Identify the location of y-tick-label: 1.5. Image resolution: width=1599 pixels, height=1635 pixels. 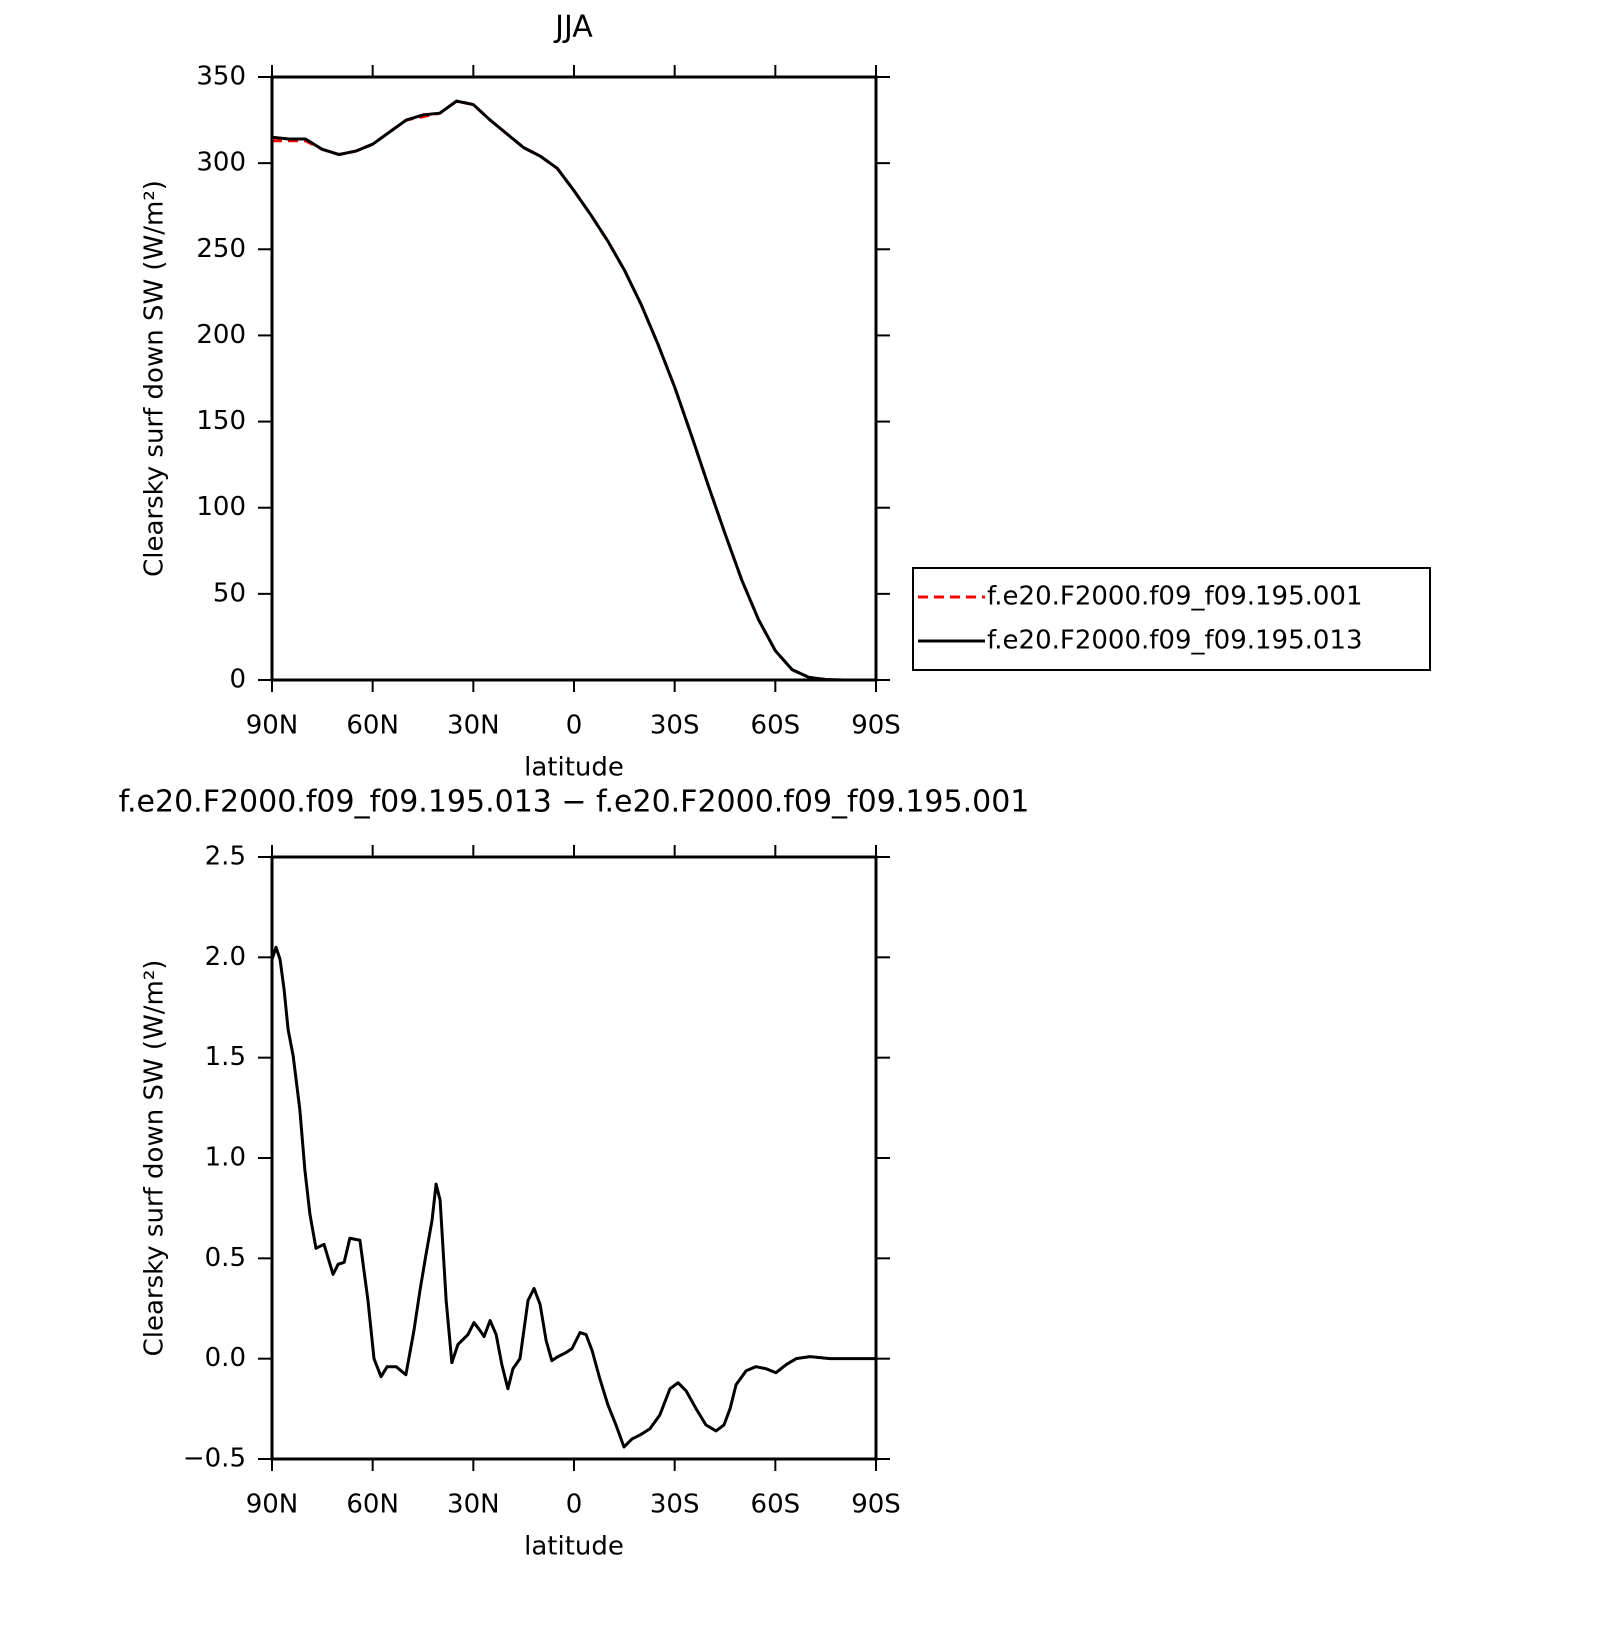
(225, 1057).